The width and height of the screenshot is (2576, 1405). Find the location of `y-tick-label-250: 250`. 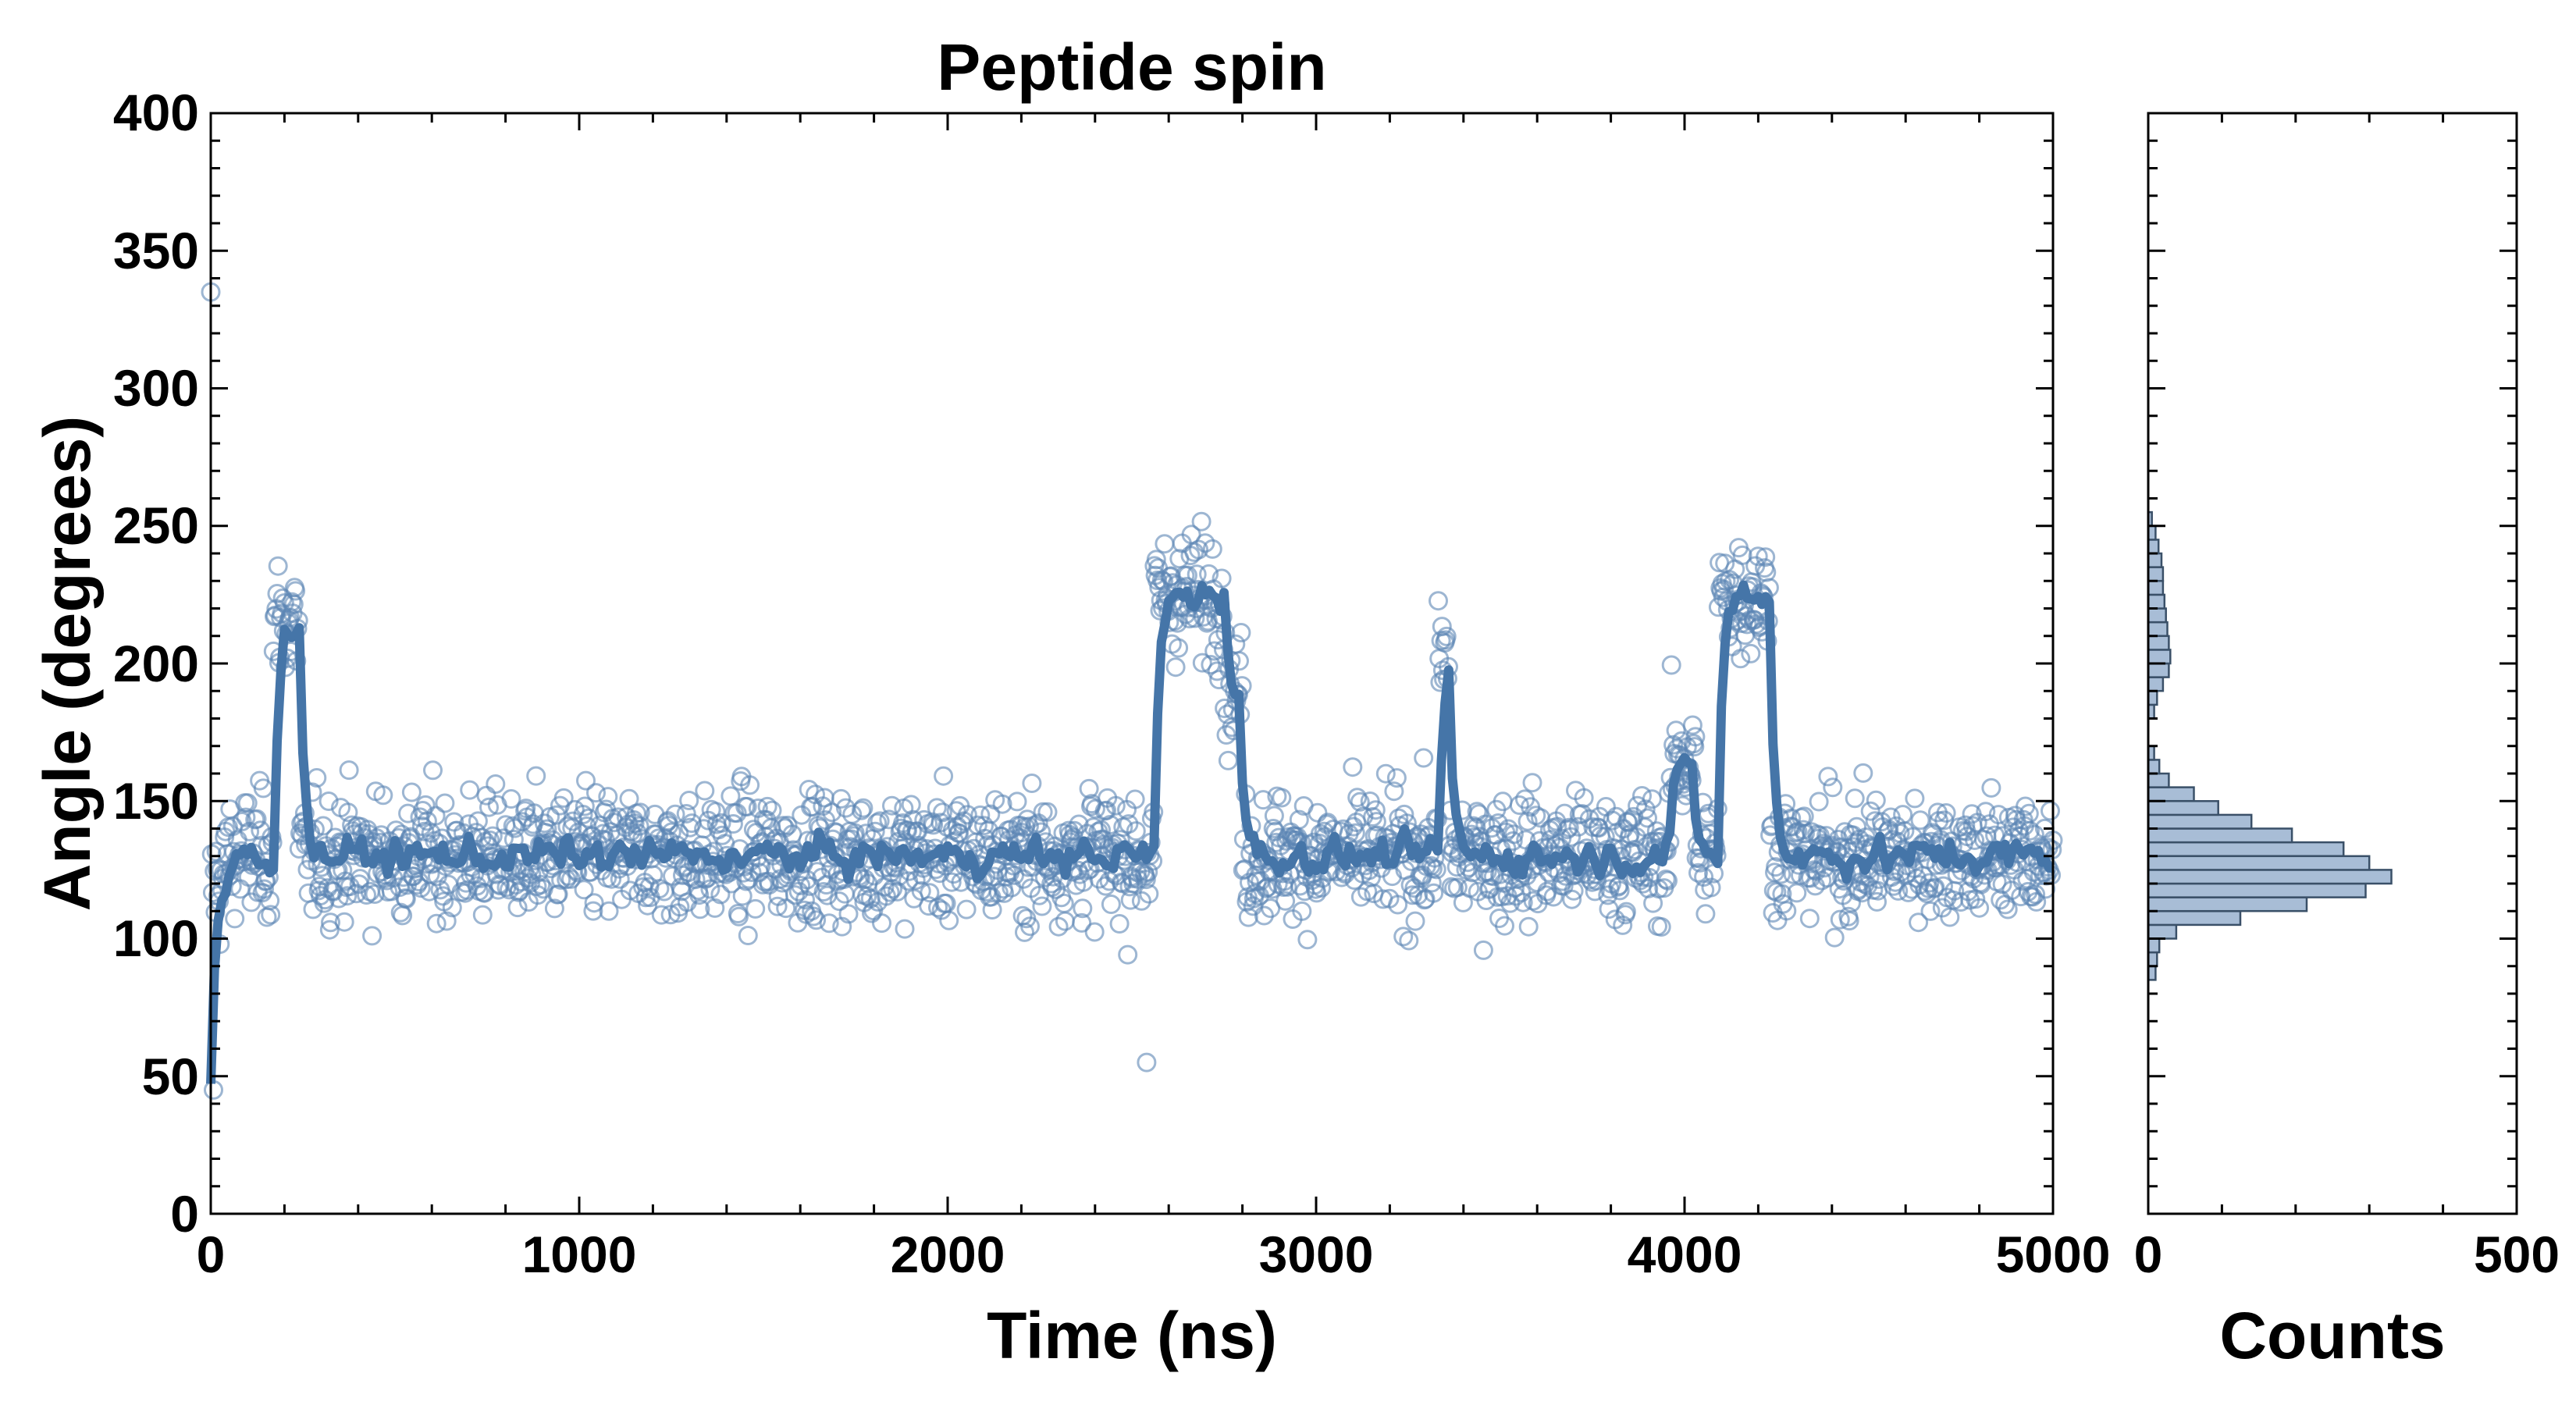

y-tick-label-250: 250 is located at coordinates (156, 525).